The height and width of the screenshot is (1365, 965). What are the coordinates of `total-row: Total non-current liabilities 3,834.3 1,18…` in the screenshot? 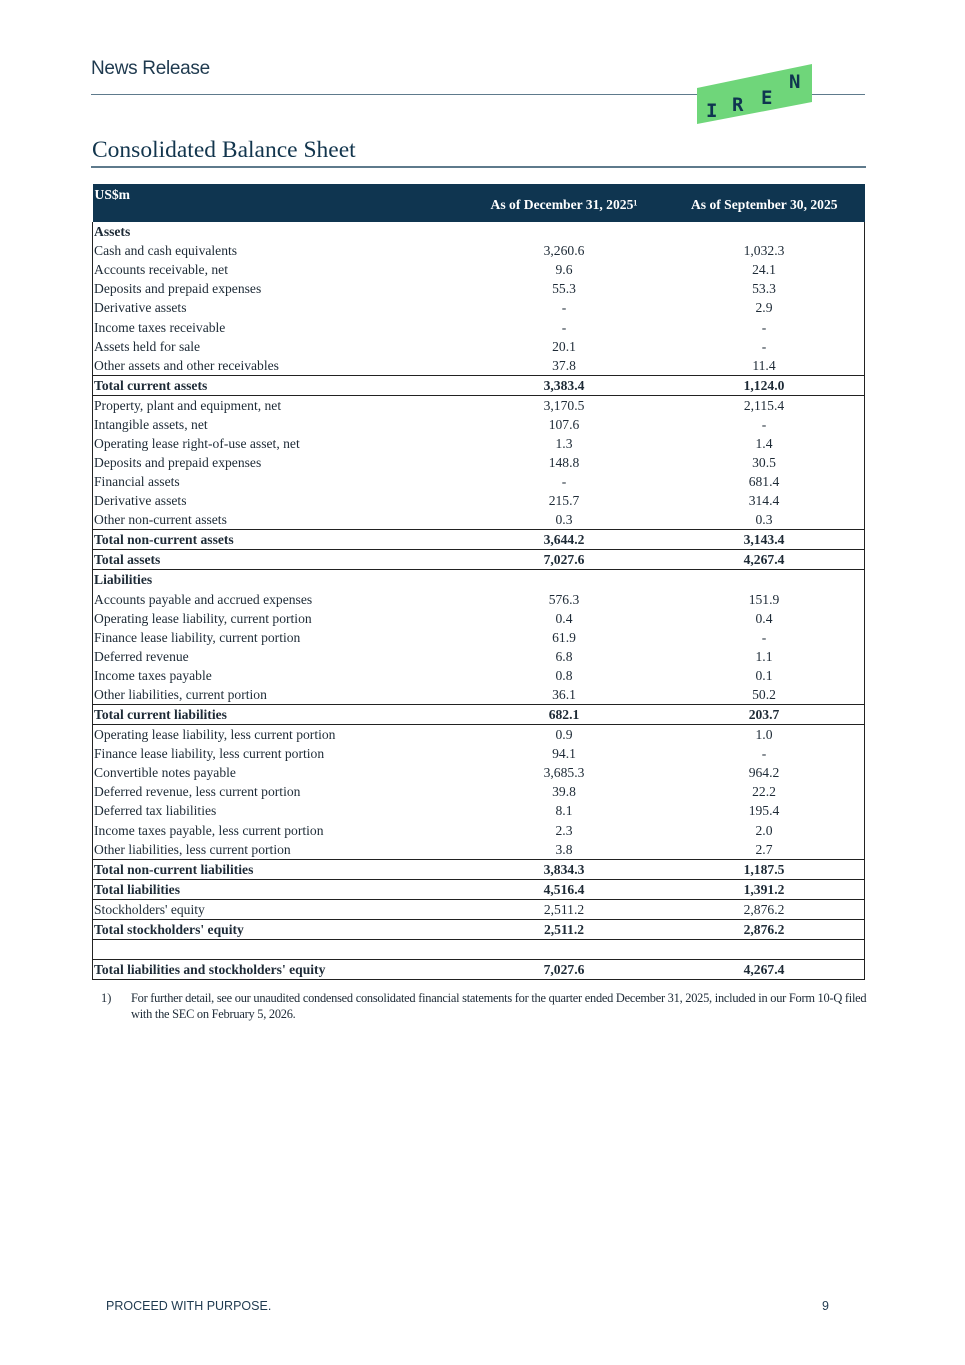 It's located at (478, 869).